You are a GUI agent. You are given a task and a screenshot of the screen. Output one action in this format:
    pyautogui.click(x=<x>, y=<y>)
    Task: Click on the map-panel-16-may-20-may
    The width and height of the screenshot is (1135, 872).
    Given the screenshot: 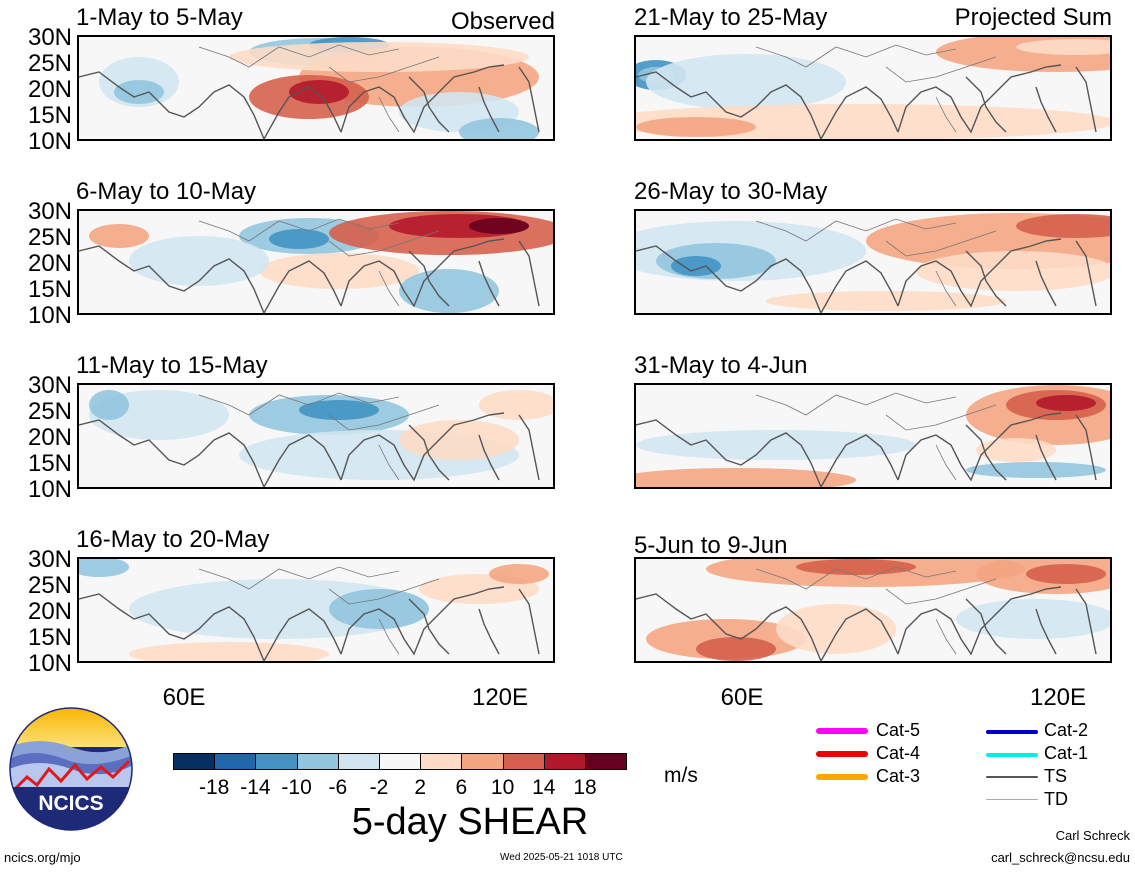 What is the action you would take?
    pyautogui.click(x=316, y=610)
    